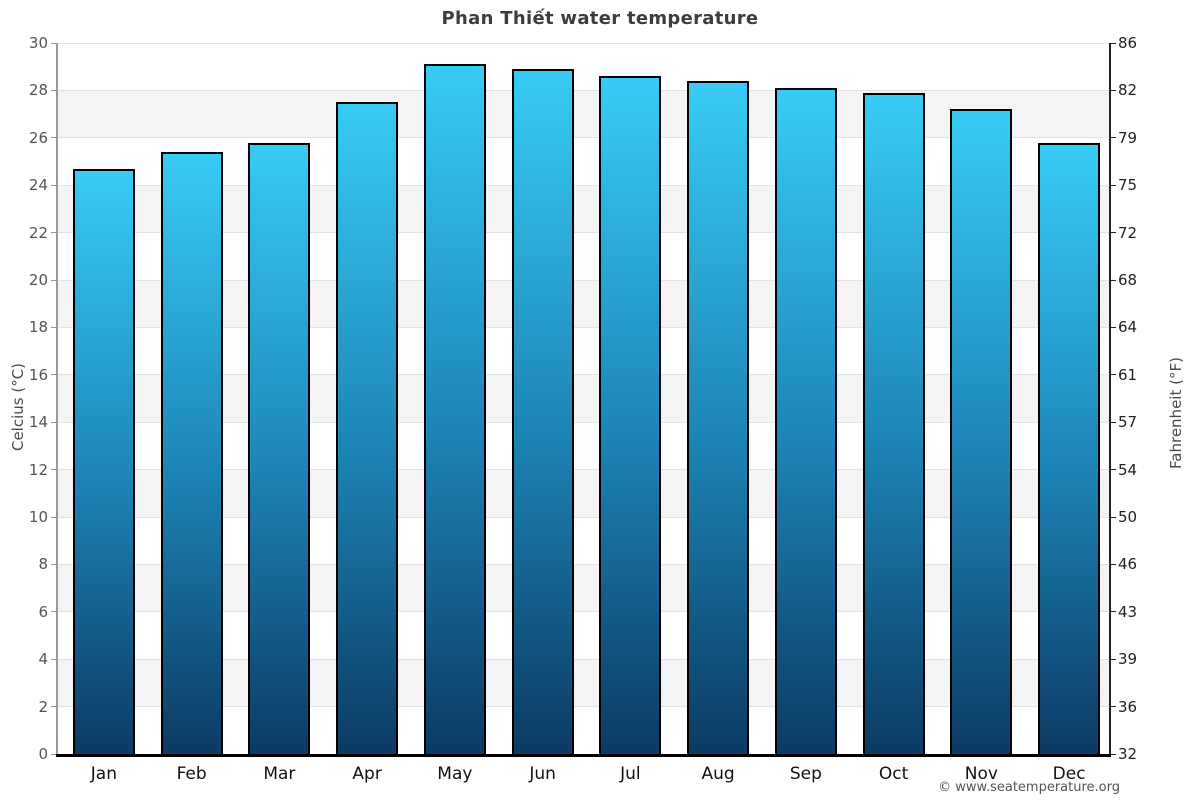 This screenshot has height=800, width=1200. Describe the element at coordinates (367, 428) in the screenshot. I see `bar-apr` at that location.